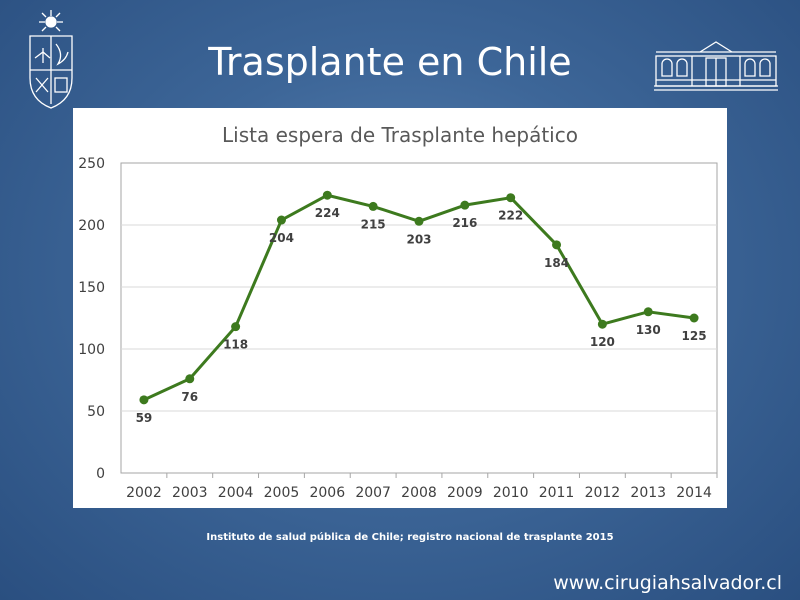  What do you see at coordinates (51, 59) in the screenshot?
I see `university-crest-icon` at bounding box center [51, 59].